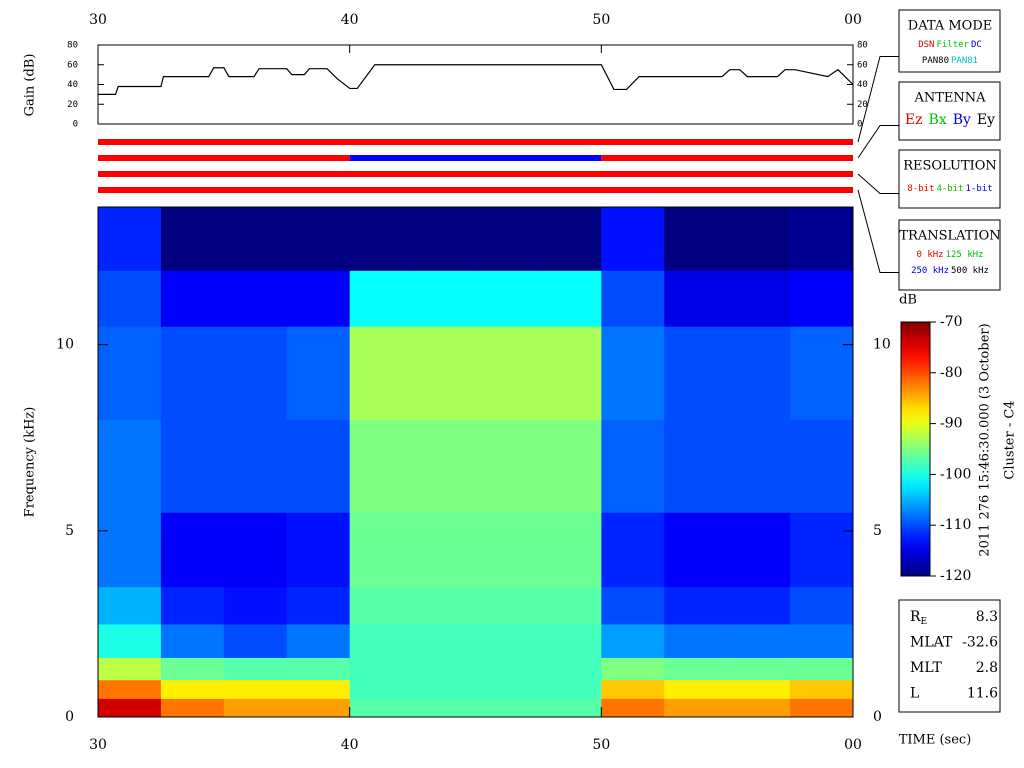 The image size is (1024, 768). Describe the element at coordinates (601, 745) in the screenshot. I see `x-tick-label: 50` at that location.